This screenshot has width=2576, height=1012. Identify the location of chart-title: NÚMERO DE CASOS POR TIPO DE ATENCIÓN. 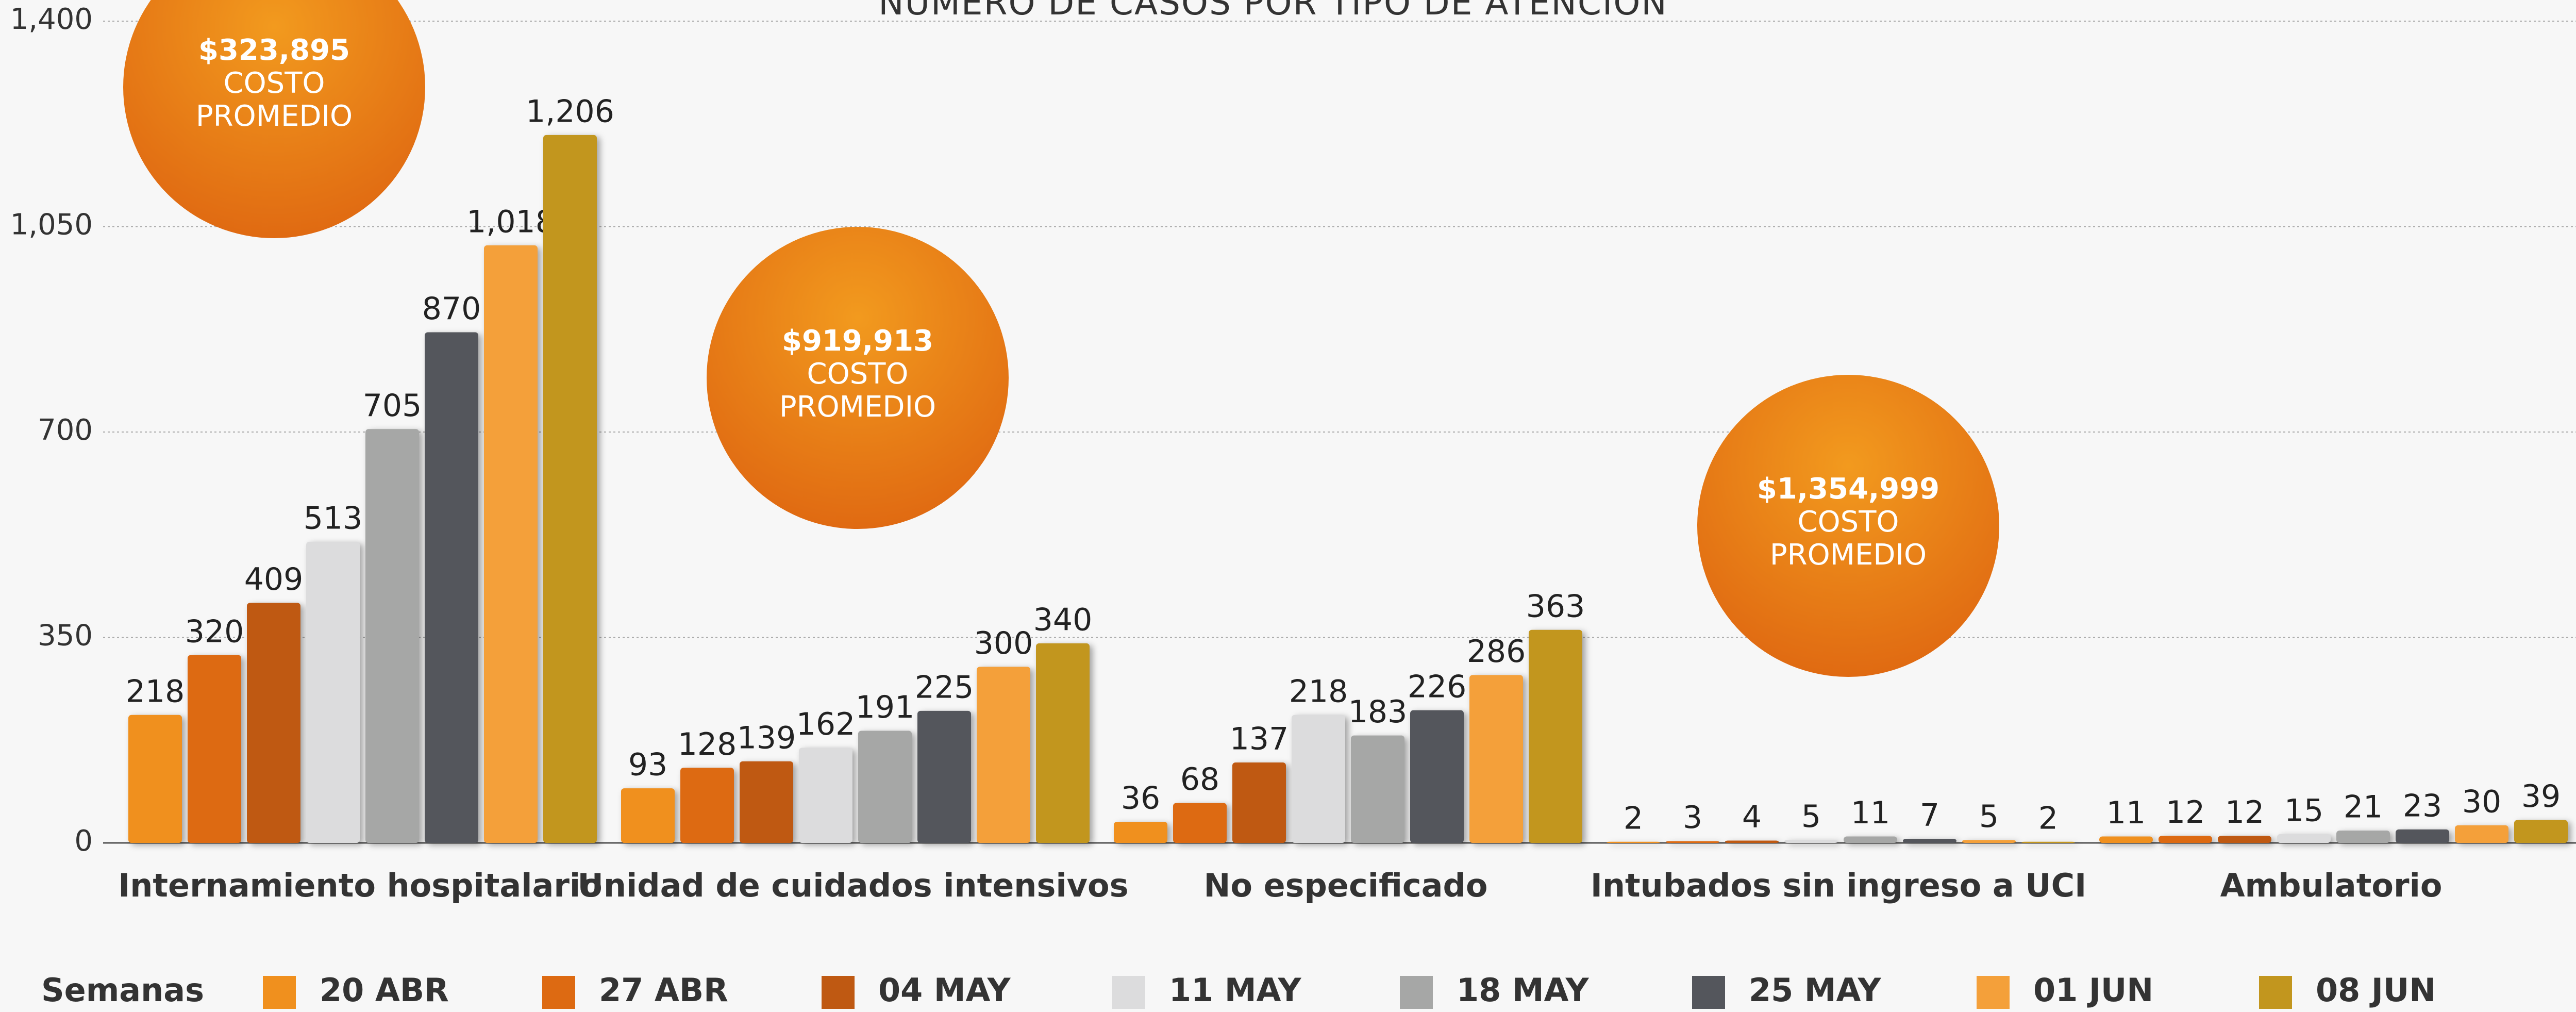
(1272, 11).